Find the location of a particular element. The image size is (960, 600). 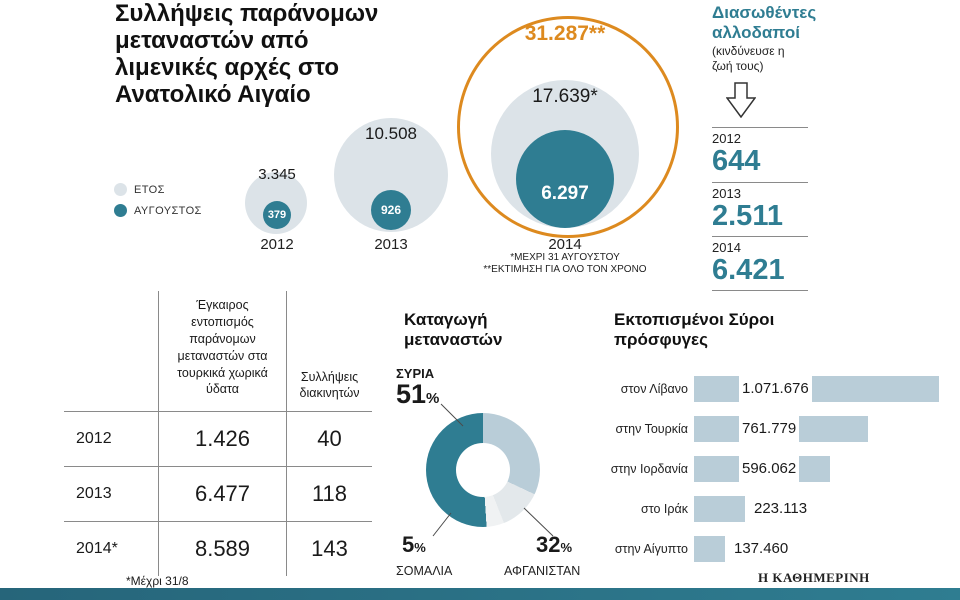

rescued-year: 2012 is located at coordinates (726, 139).